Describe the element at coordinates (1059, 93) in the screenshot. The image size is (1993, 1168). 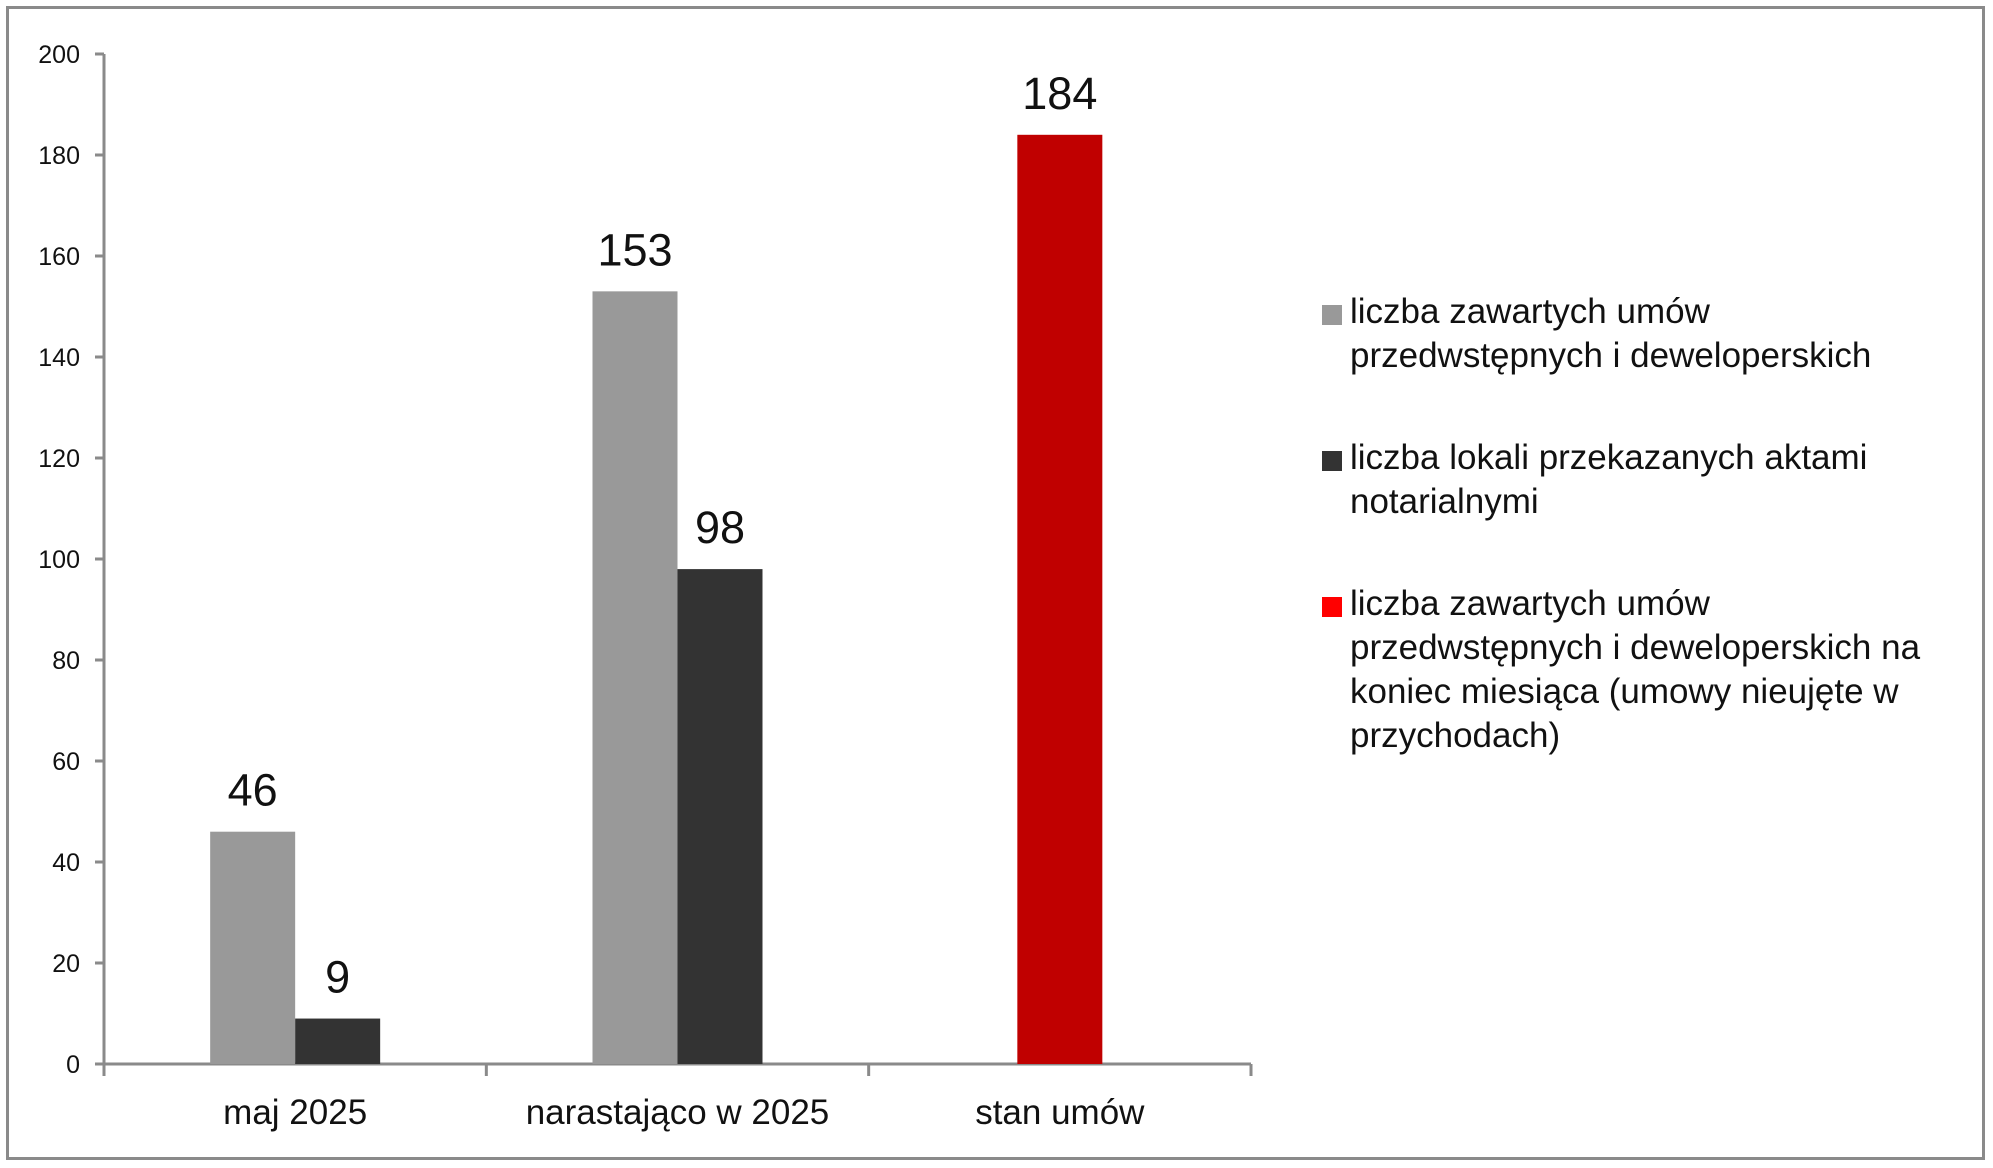
I see `data-label-stan-umow-series-3: 184` at that location.